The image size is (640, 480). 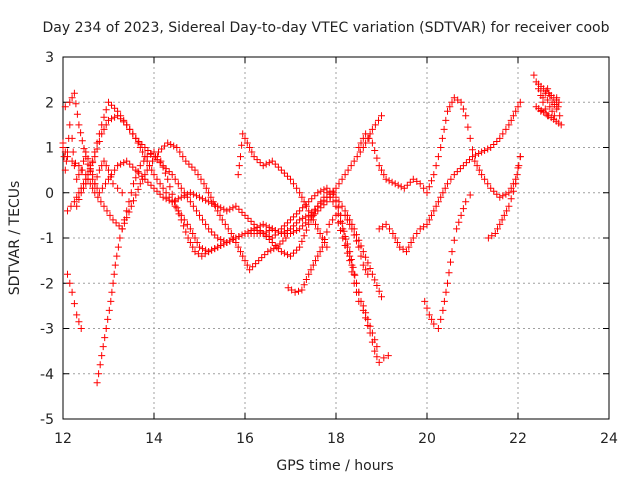 What do you see at coordinates (49, 194) in the screenshot?
I see `y-tick-label: 0` at bounding box center [49, 194].